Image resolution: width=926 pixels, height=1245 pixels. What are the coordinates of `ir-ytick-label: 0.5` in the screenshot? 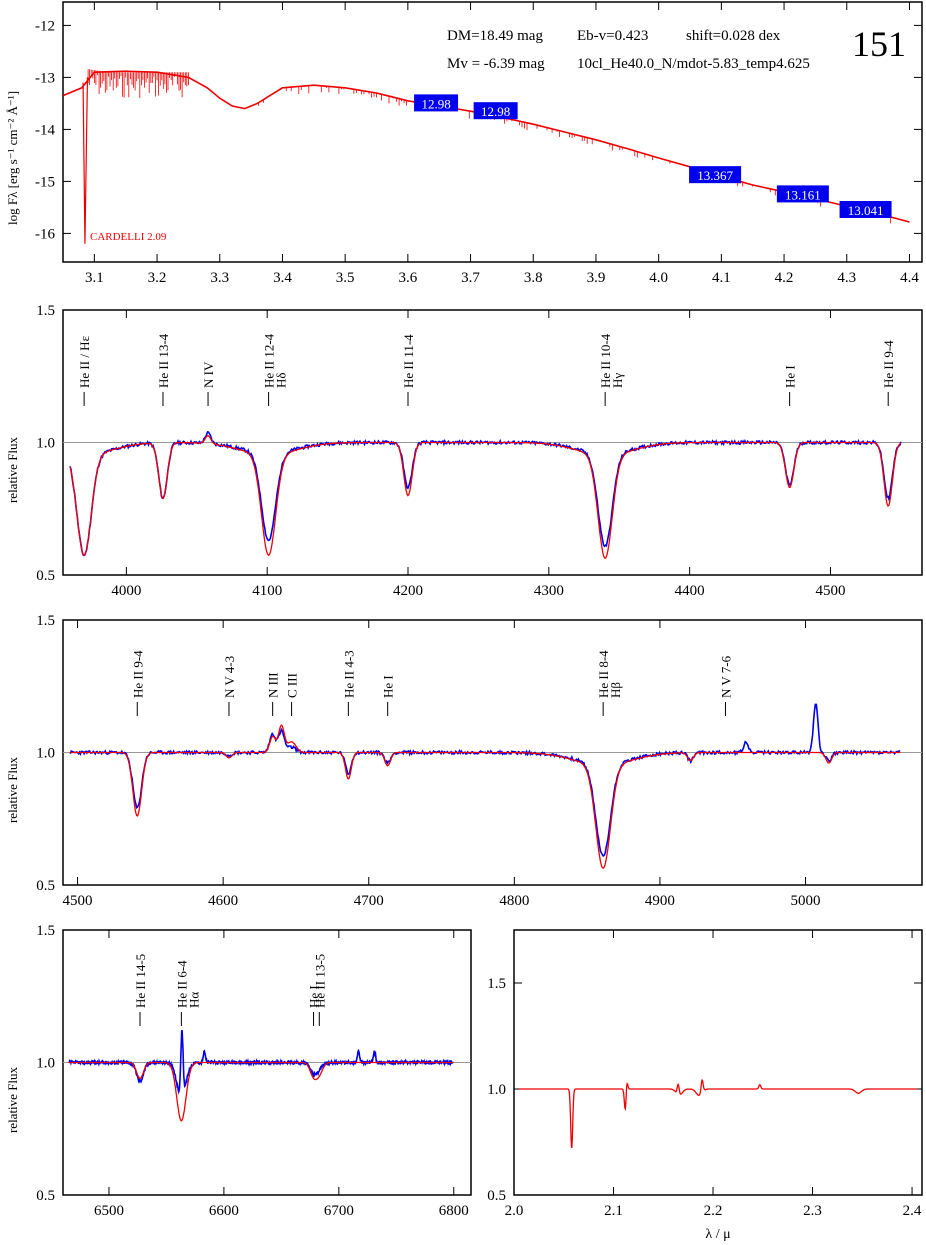 It's located at (496, 1196).